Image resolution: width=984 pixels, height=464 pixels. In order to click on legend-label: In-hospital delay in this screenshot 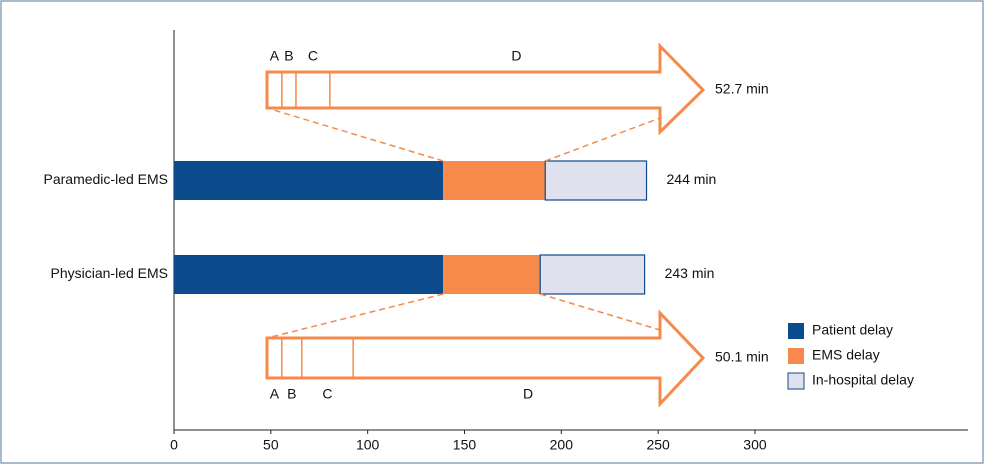, I will do `click(863, 380)`.